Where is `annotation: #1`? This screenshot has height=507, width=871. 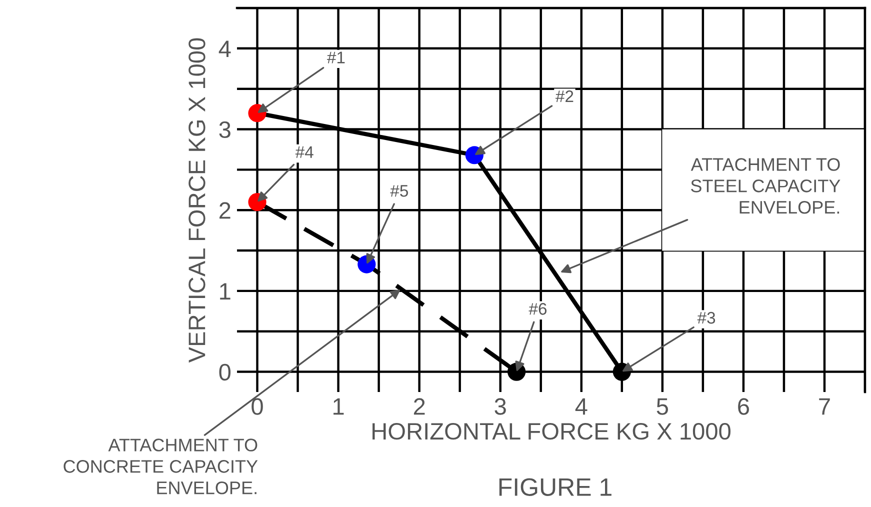 annotation: #1 is located at coordinates (336, 58).